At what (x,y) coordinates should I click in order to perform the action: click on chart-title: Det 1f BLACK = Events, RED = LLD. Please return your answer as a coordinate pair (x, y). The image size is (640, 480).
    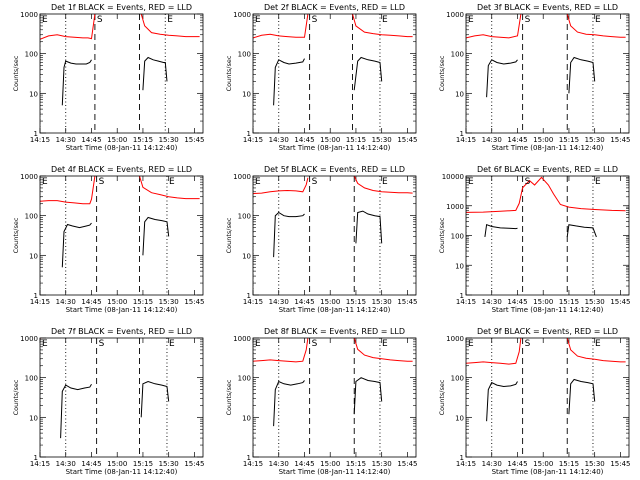
    Looking at the image, I should click on (121, 7).